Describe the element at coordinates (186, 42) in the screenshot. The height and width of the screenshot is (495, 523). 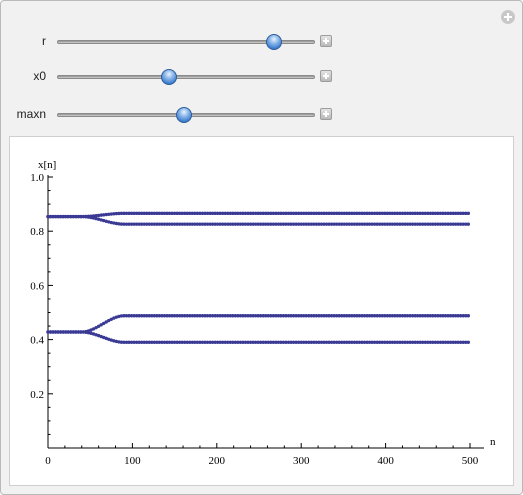
I see `slider-r-track` at that location.